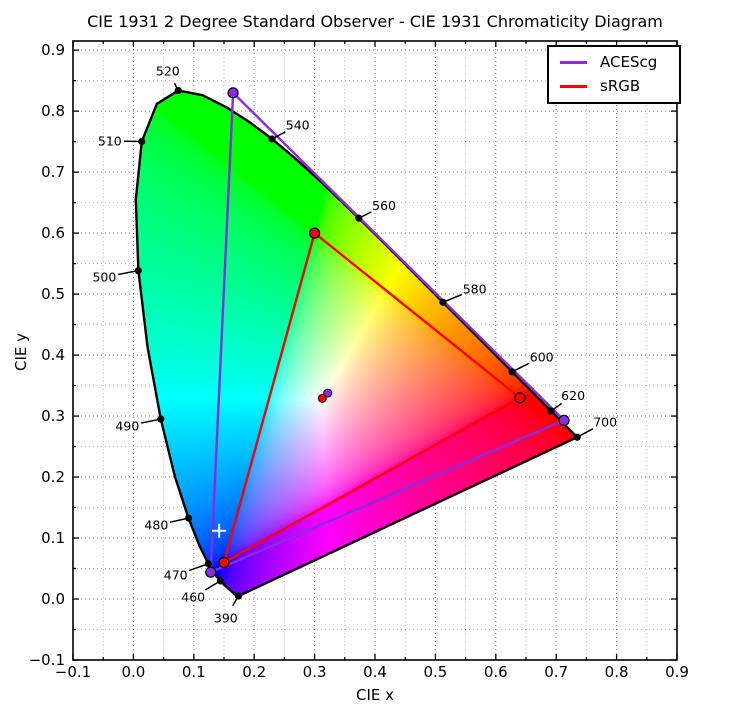  I want to click on legend-label-acescg: ACEScg, so click(629, 62).